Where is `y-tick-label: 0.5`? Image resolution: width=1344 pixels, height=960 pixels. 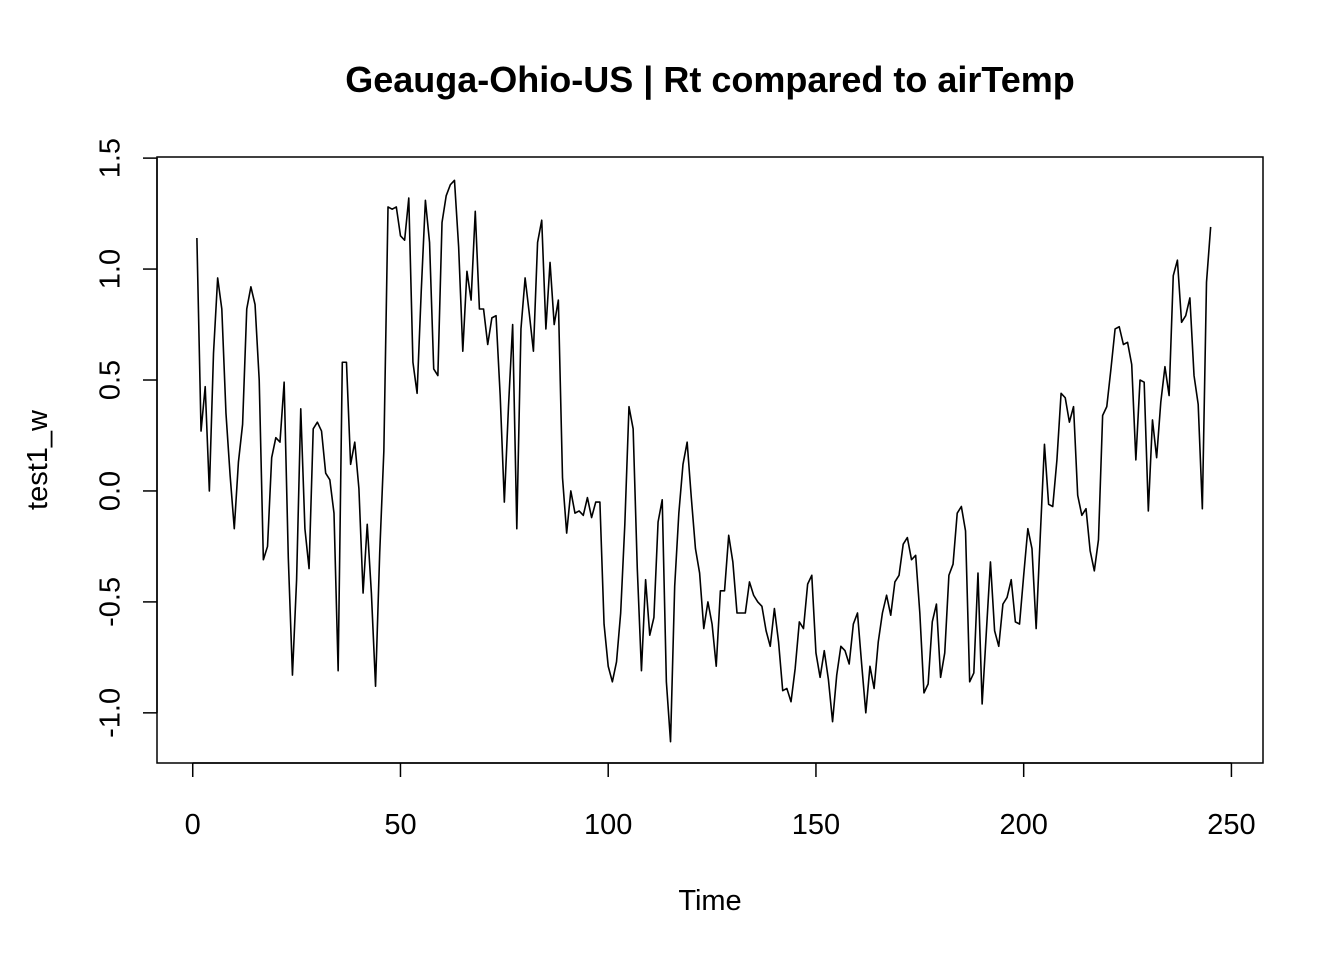
y-tick-label: 0.5 is located at coordinates (111, 380).